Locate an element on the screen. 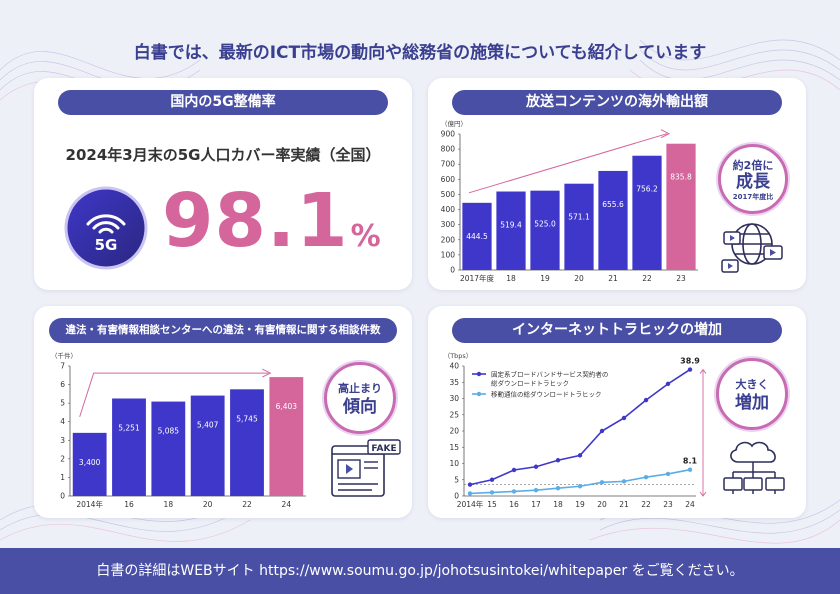 The height and width of the screenshot is (594, 840). panel-traffic-title: インターネットトラヒックの増加 is located at coordinates (617, 330).